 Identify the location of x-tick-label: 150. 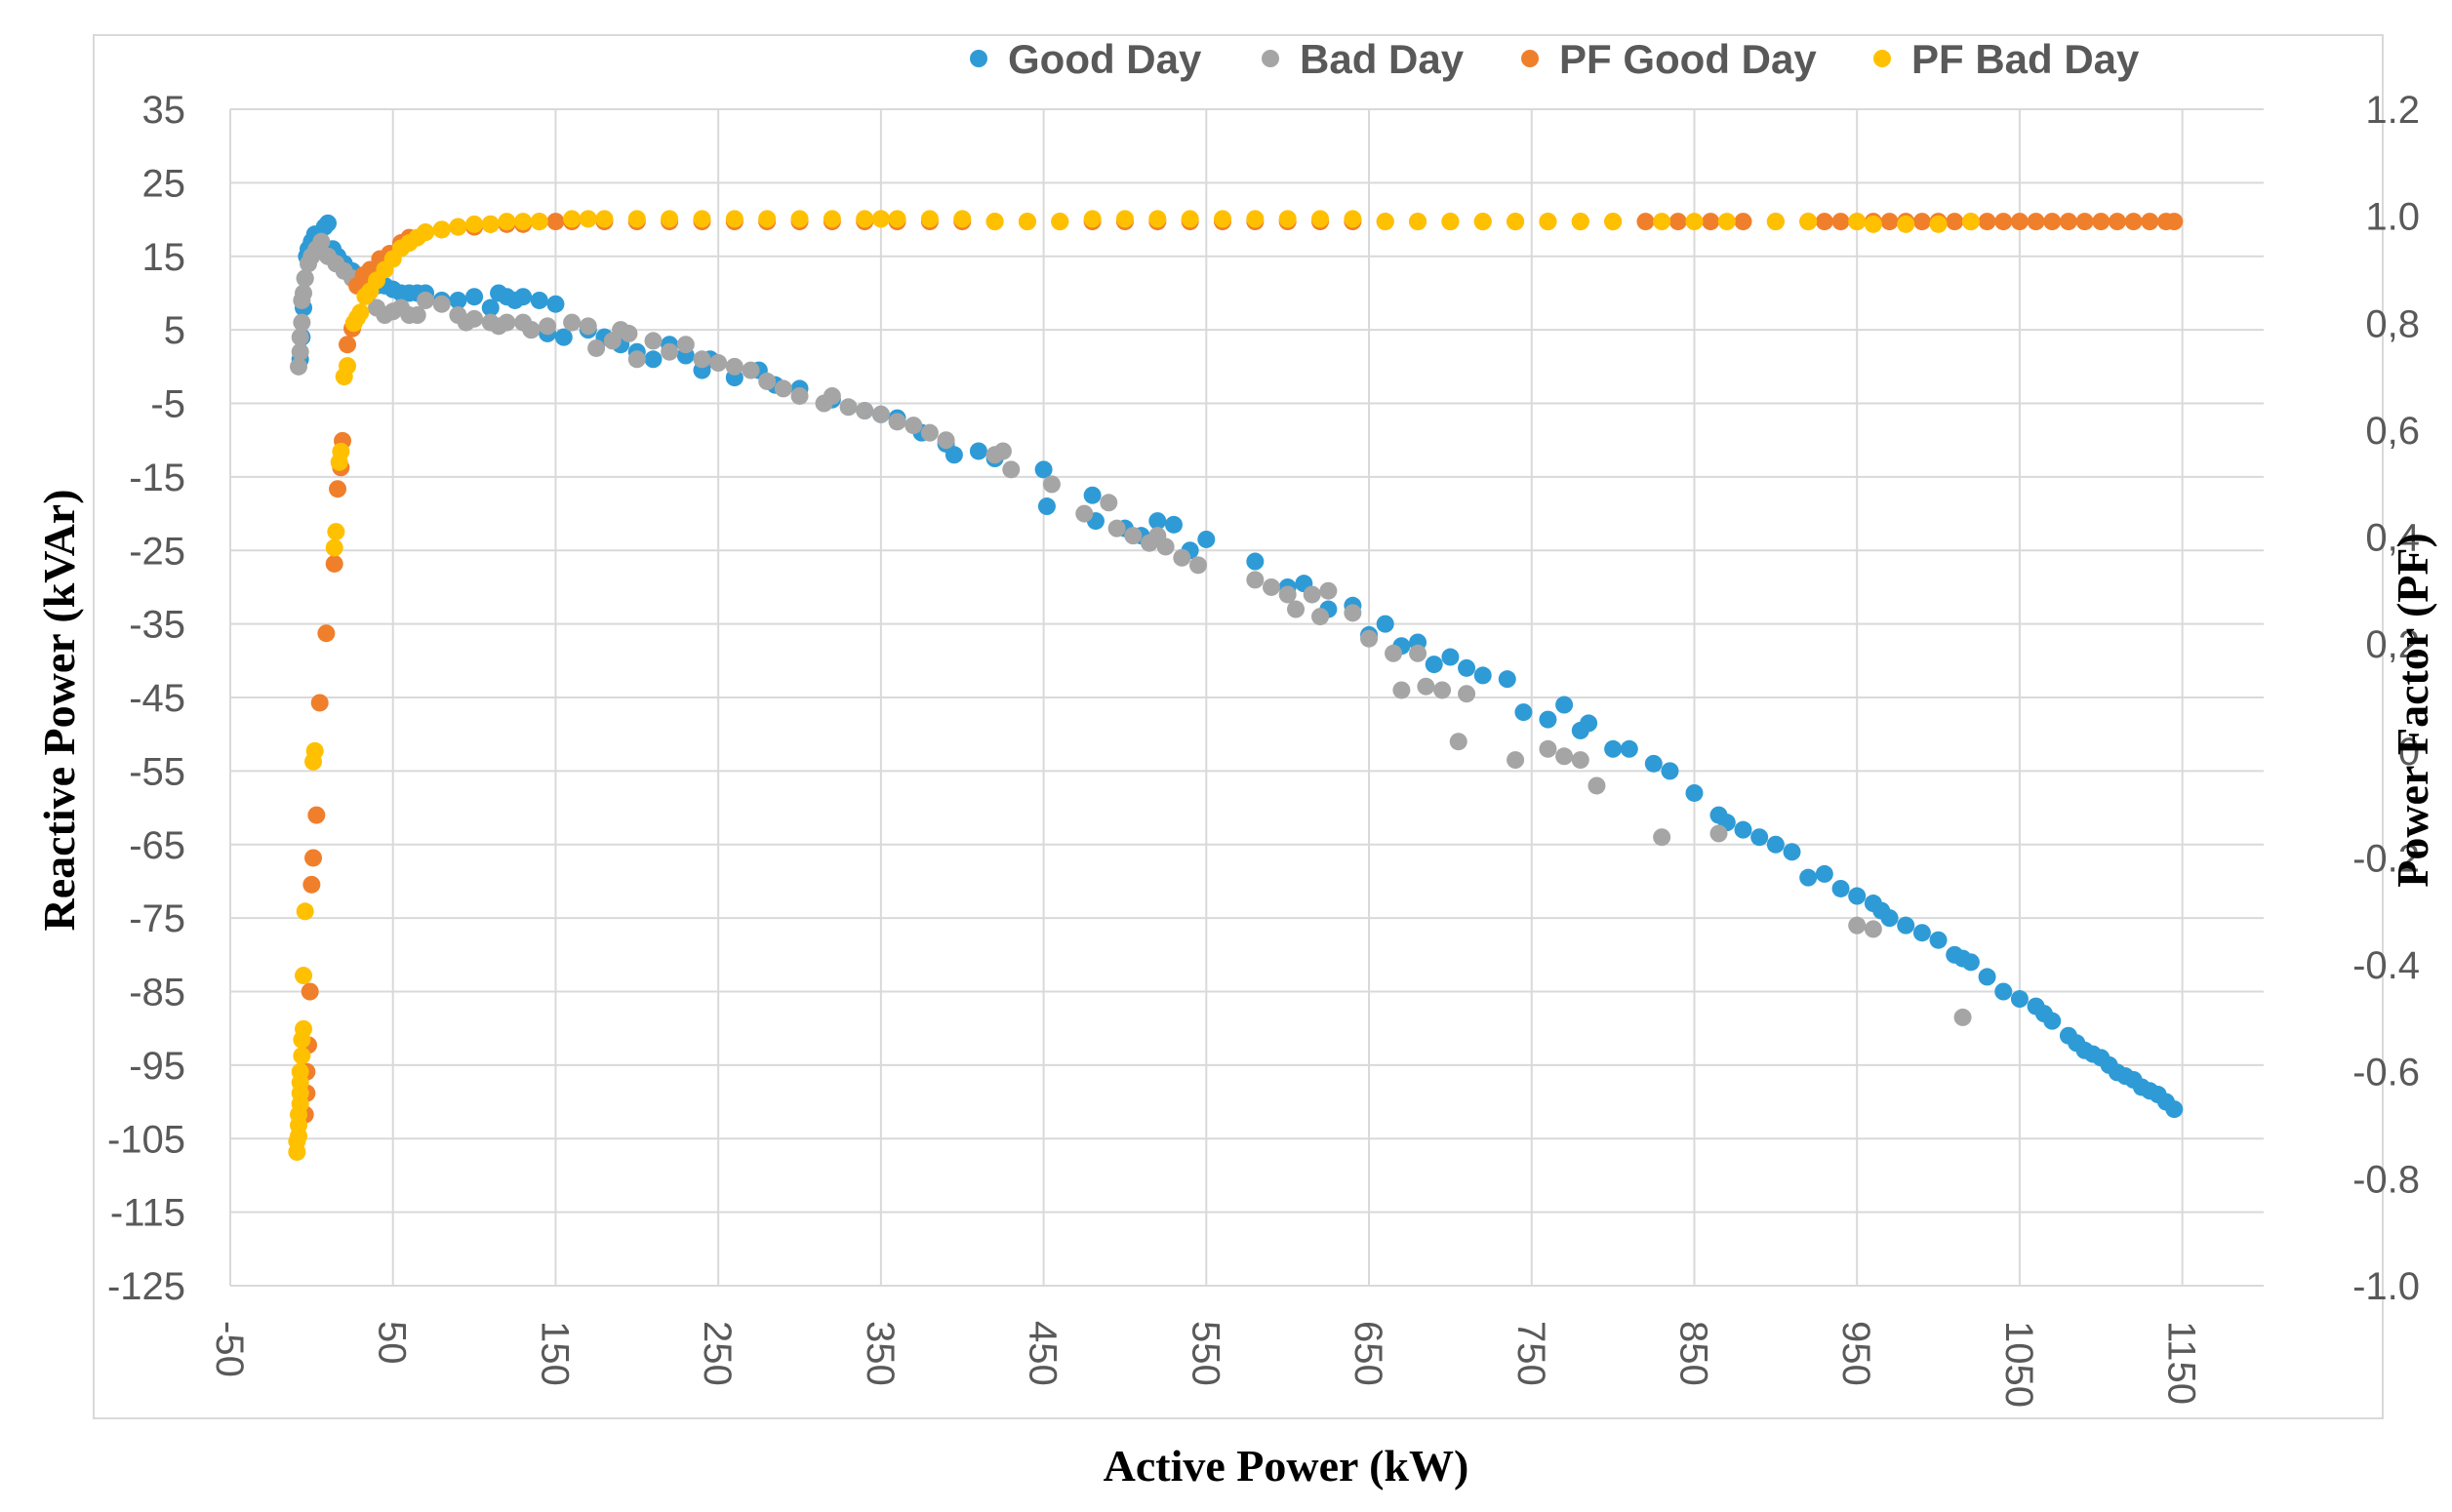
(554, 1353).